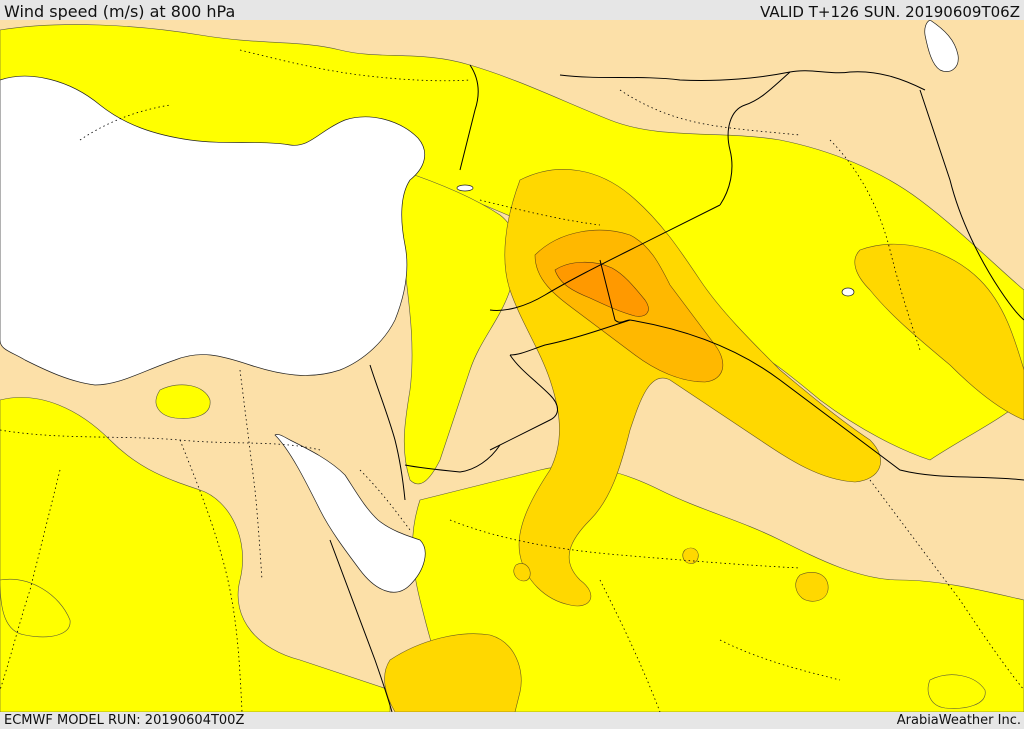 The image size is (1024, 729). What do you see at coordinates (890, 12) in the screenshot?
I see `valid-time: VALID T+126 SUN. 20190609T06Z` at bounding box center [890, 12].